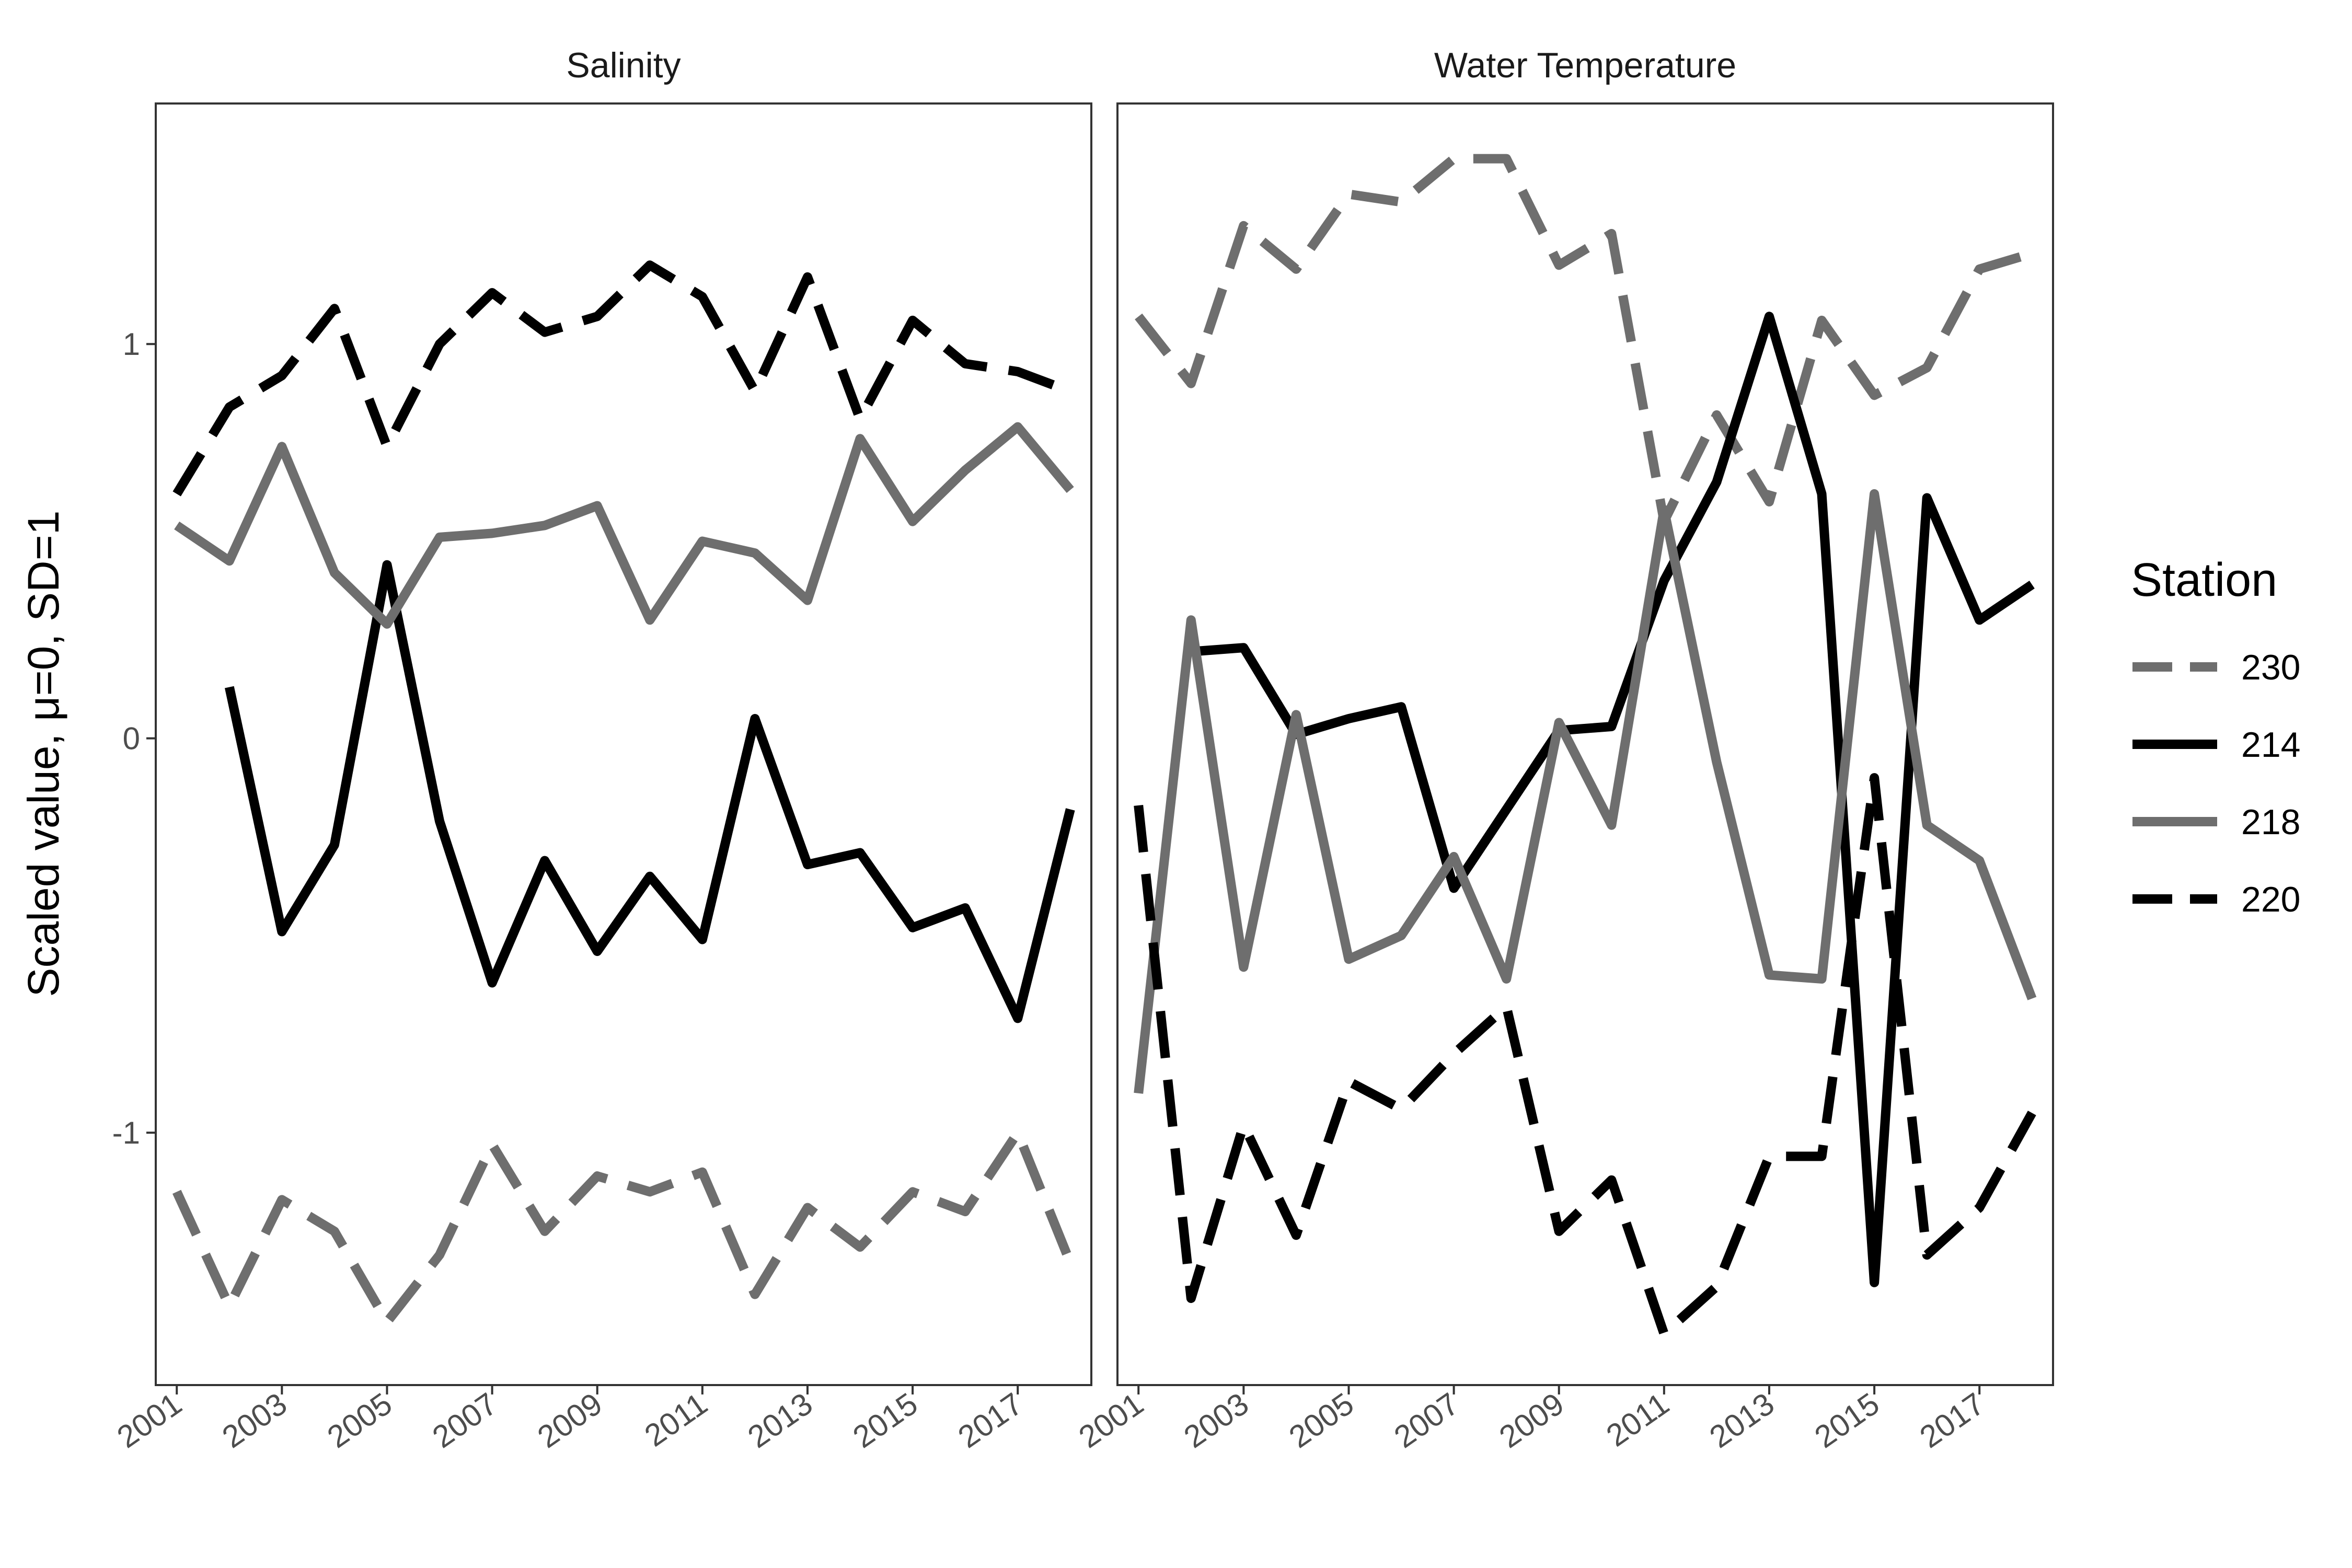  I want to click on legend-item-218: 218, so click(2216, 822).